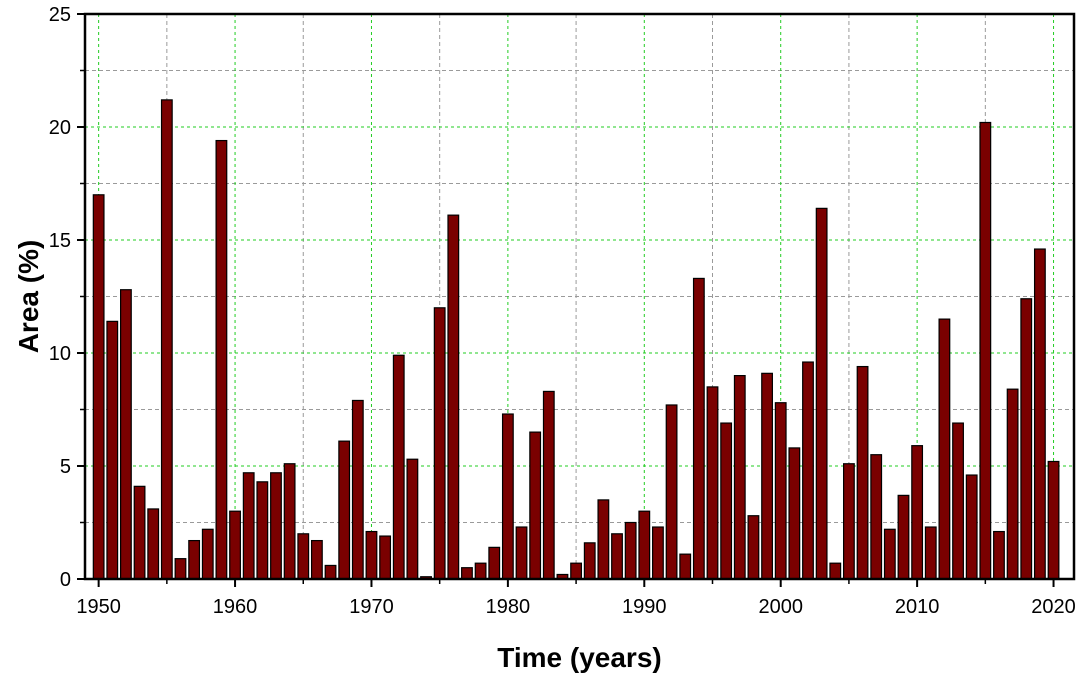 This screenshot has width=1084, height=677. What do you see at coordinates (589, 561) in the screenshot?
I see `bar-1986` at bounding box center [589, 561].